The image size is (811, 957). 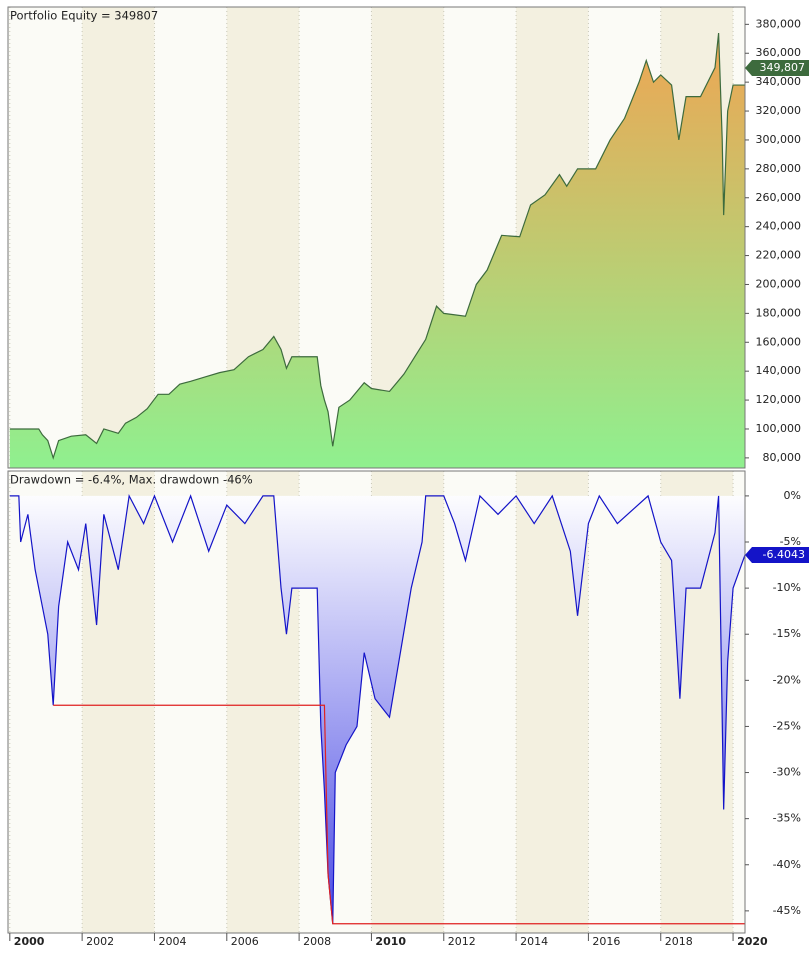 I want to click on y-tick-label: 280,000, so click(x=779, y=168).